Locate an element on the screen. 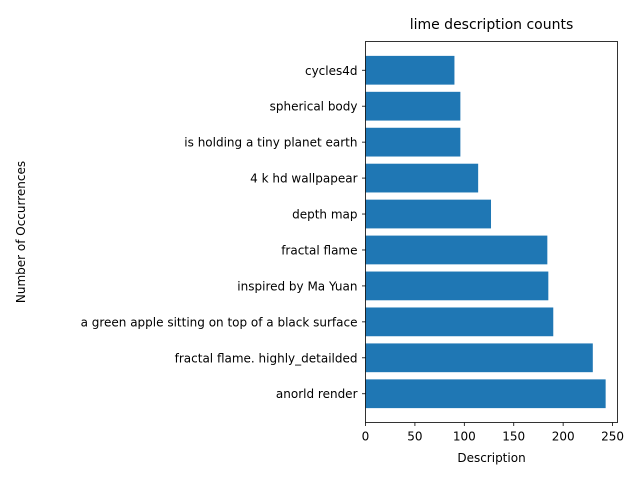 The image size is (640, 480). y-tick-label: anorld render is located at coordinates (317, 394).